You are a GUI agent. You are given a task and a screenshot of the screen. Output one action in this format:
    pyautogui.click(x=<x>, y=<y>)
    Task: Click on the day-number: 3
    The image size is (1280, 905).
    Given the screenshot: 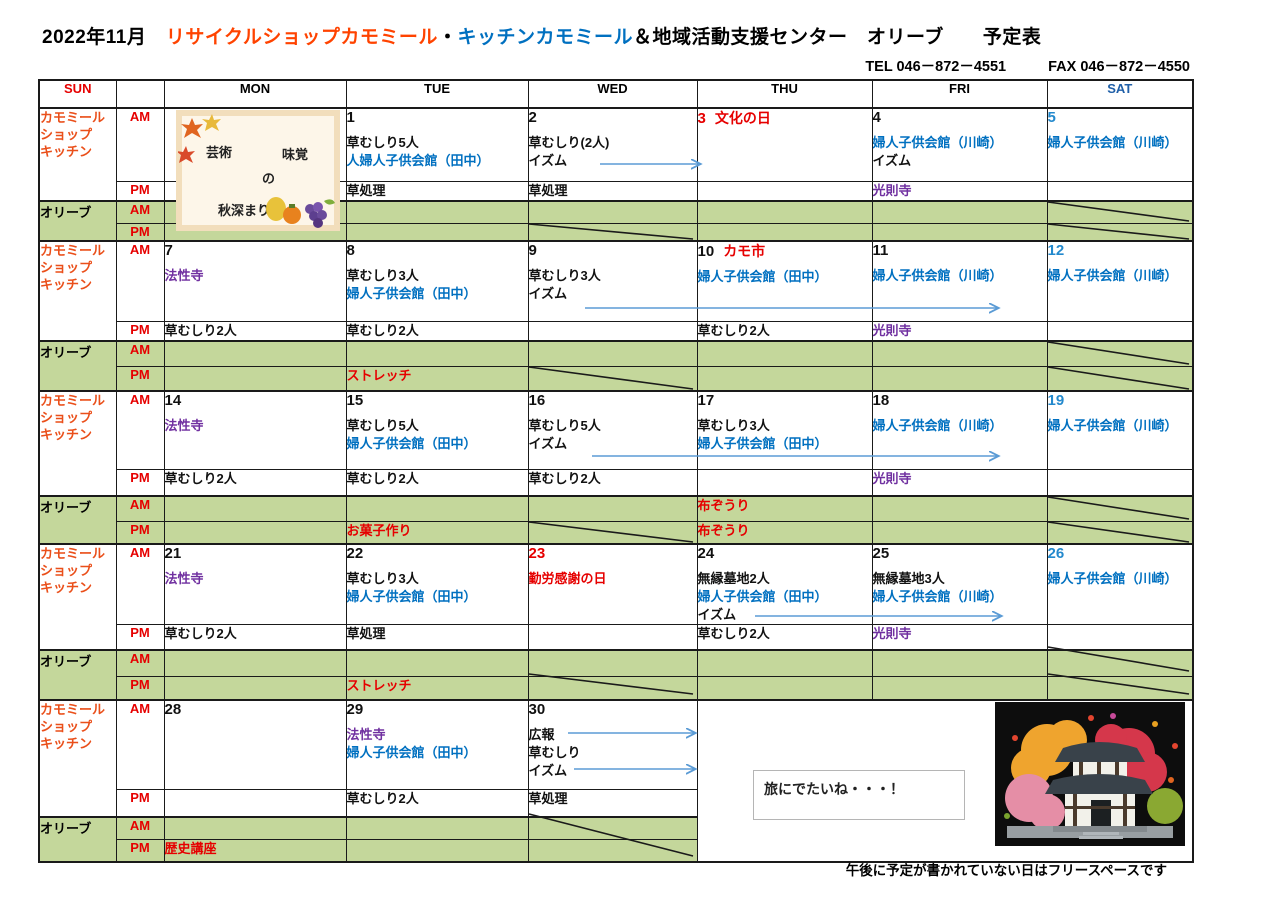 What is the action you would take?
    pyautogui.click(x=701, y=118)
    